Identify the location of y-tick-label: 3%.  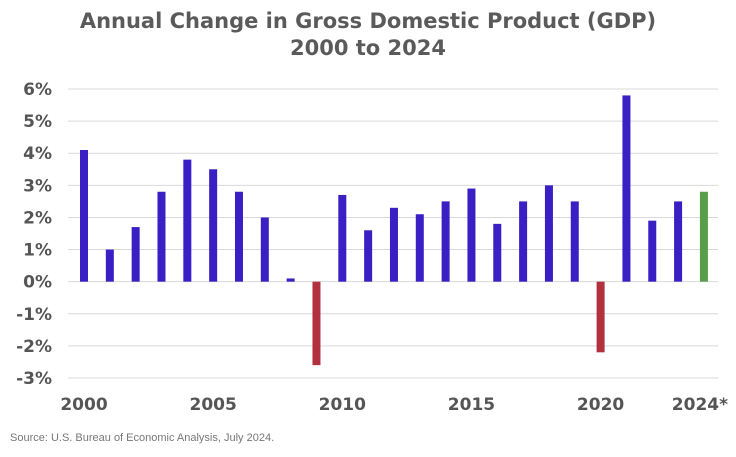
(37, 186).